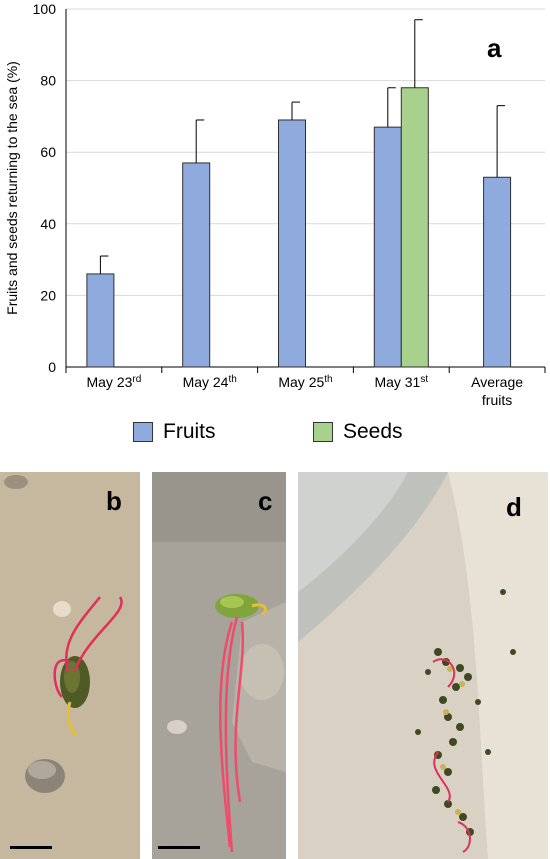 Image resolution: width=550 pixels, height=859 pixels. Describe the element at coordinates (323, 432) in the screenshot. I see `legend-swatch-seeds` at that location.